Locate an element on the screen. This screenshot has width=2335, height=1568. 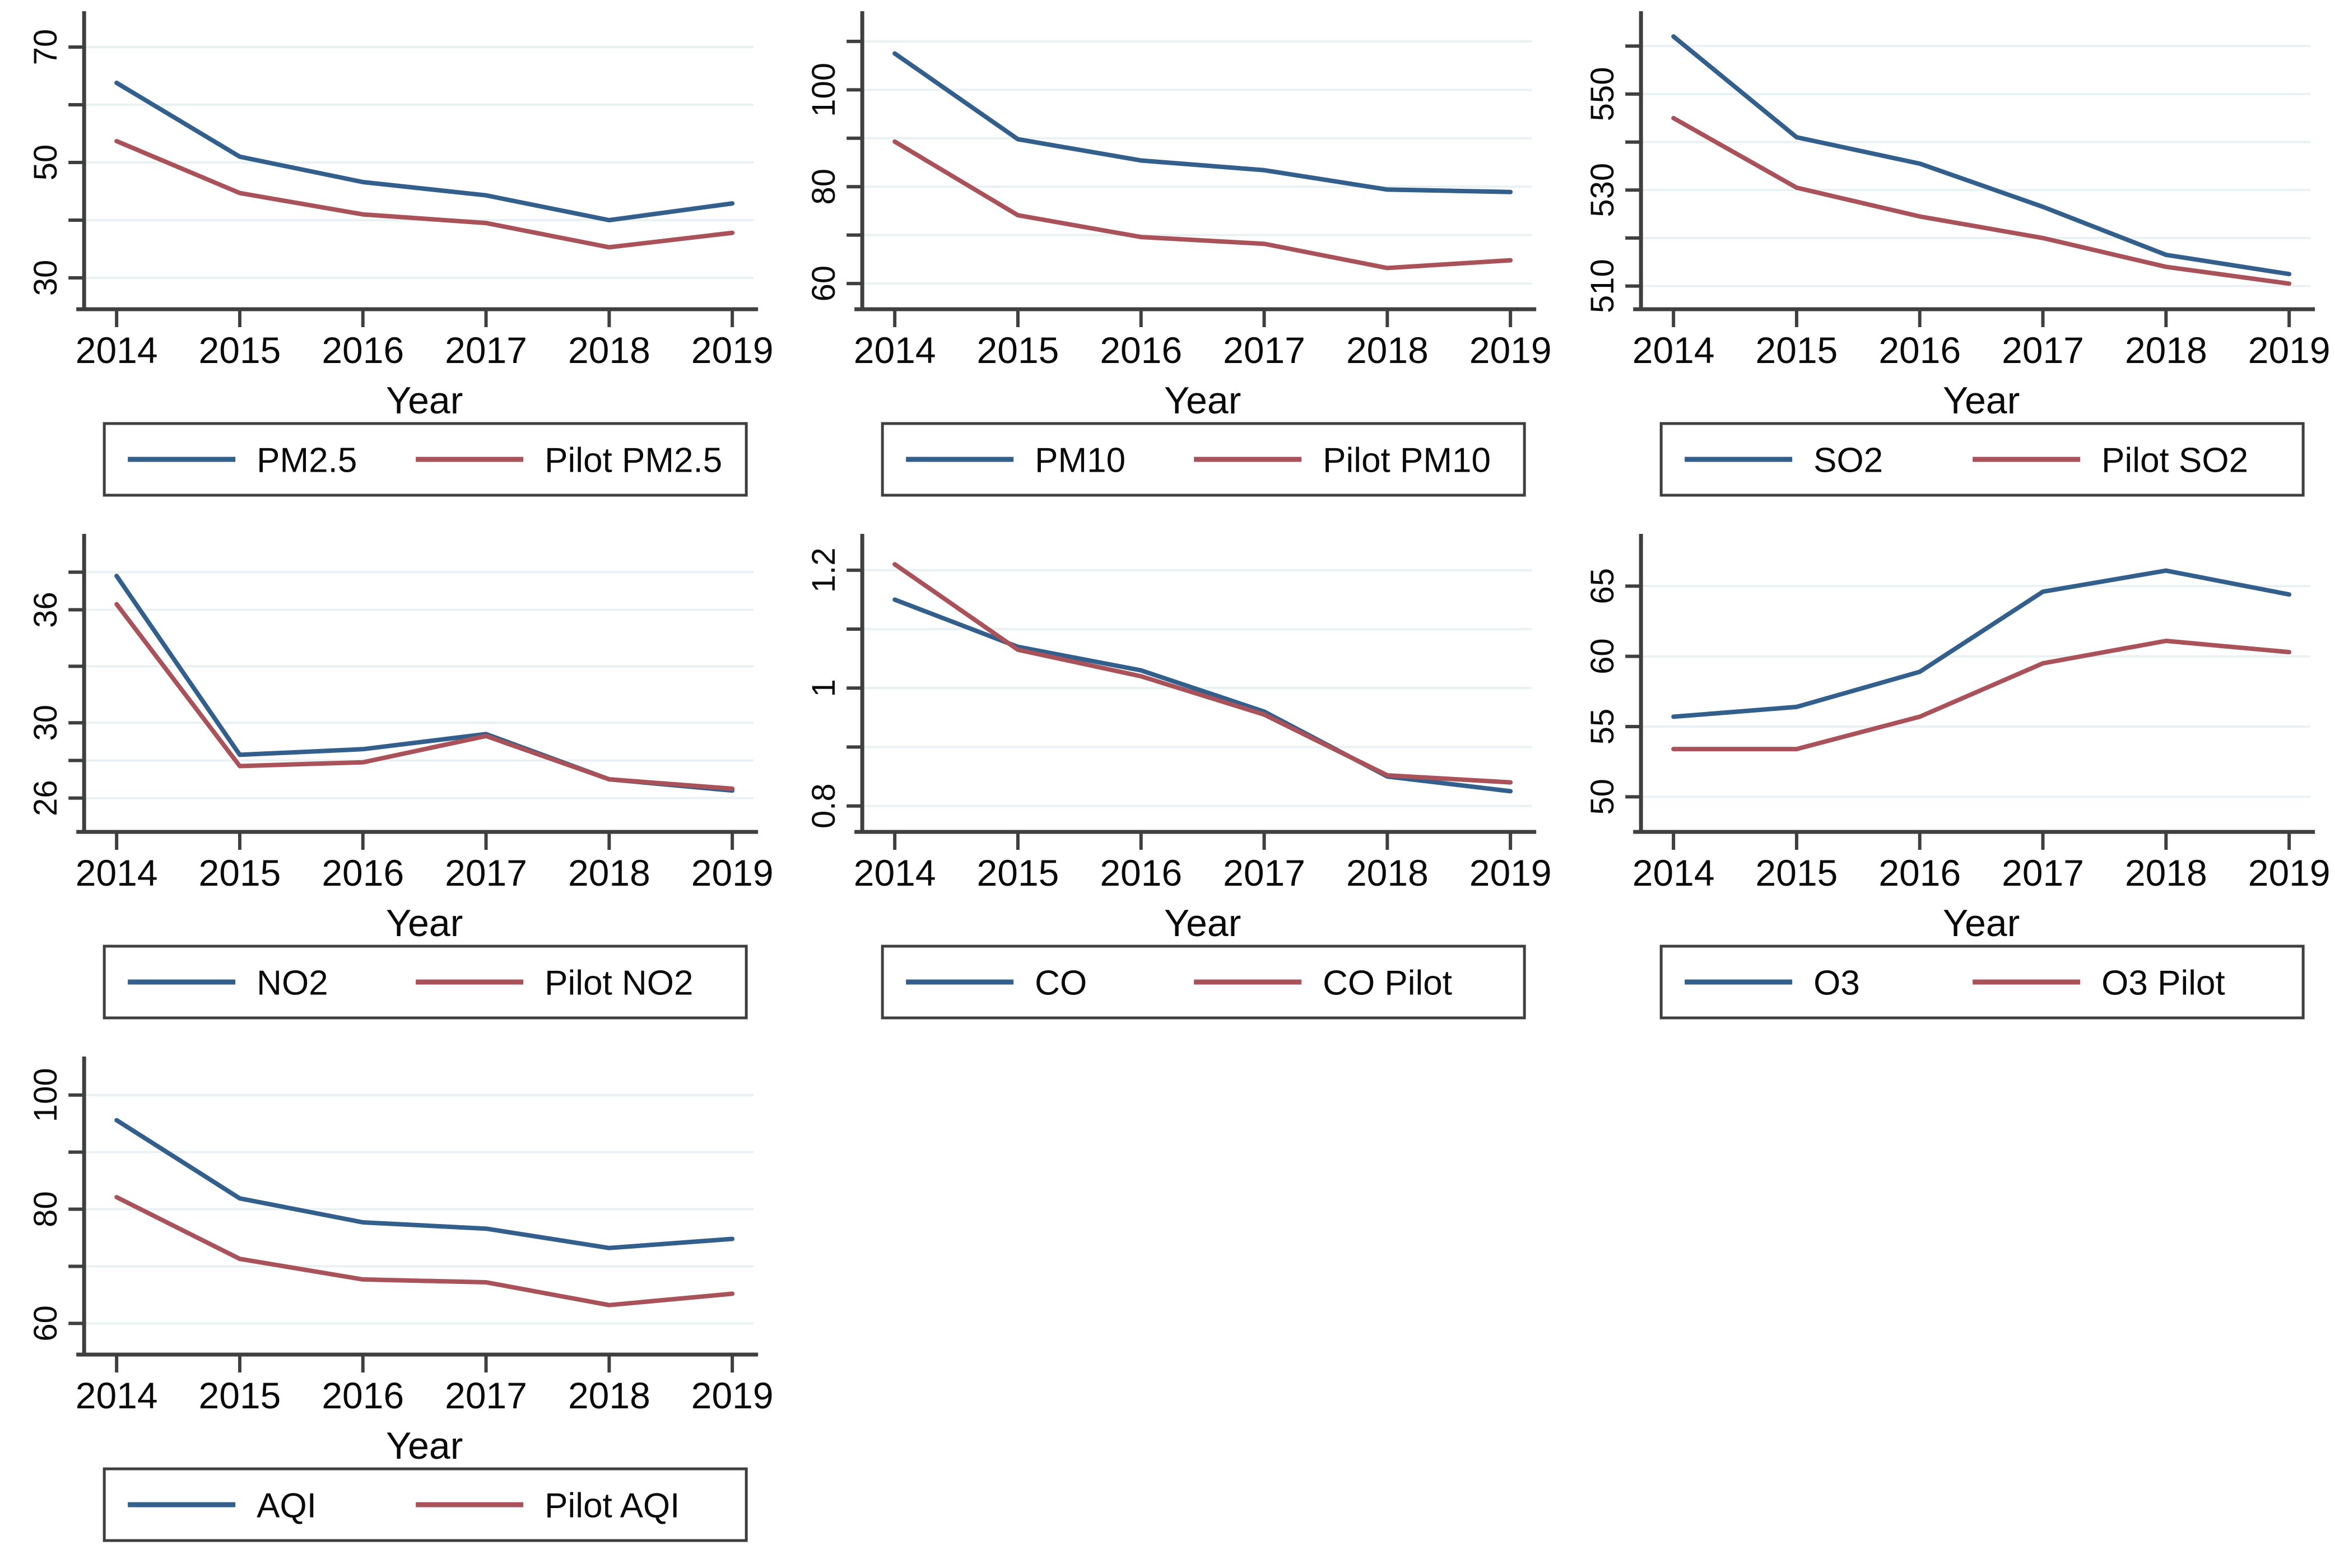
legend-label-pilot: CO Pilot is located at coordinates (1387, 983).